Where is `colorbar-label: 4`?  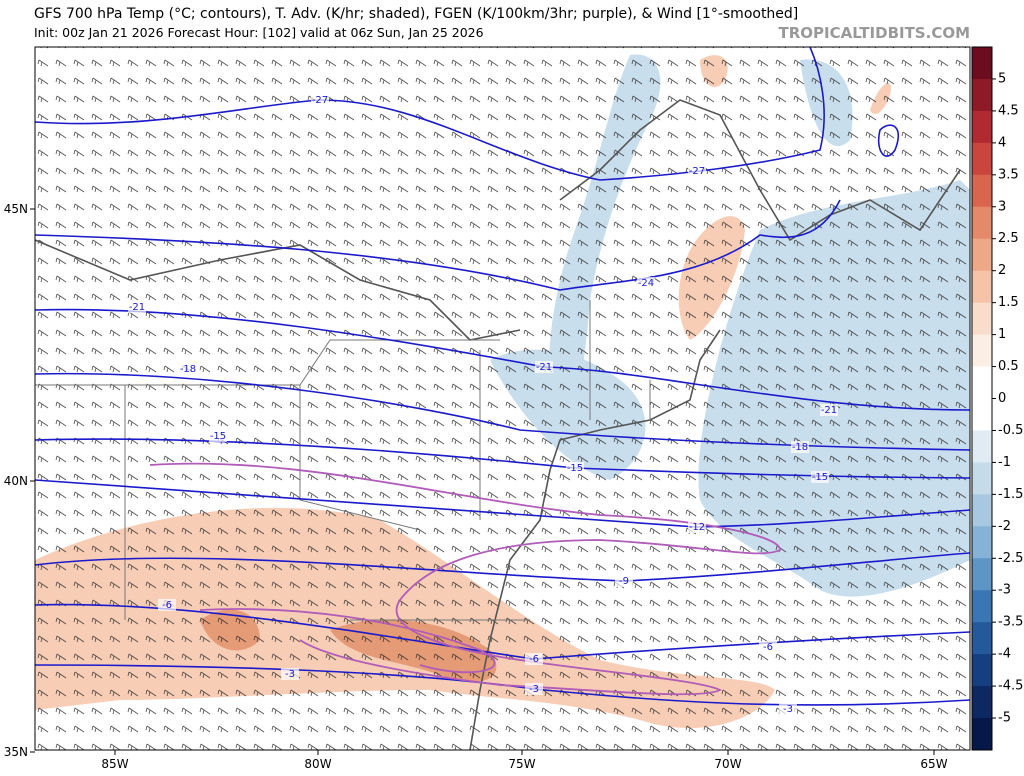 colorbar-label: 4 is located at coordinates (1002, 142).